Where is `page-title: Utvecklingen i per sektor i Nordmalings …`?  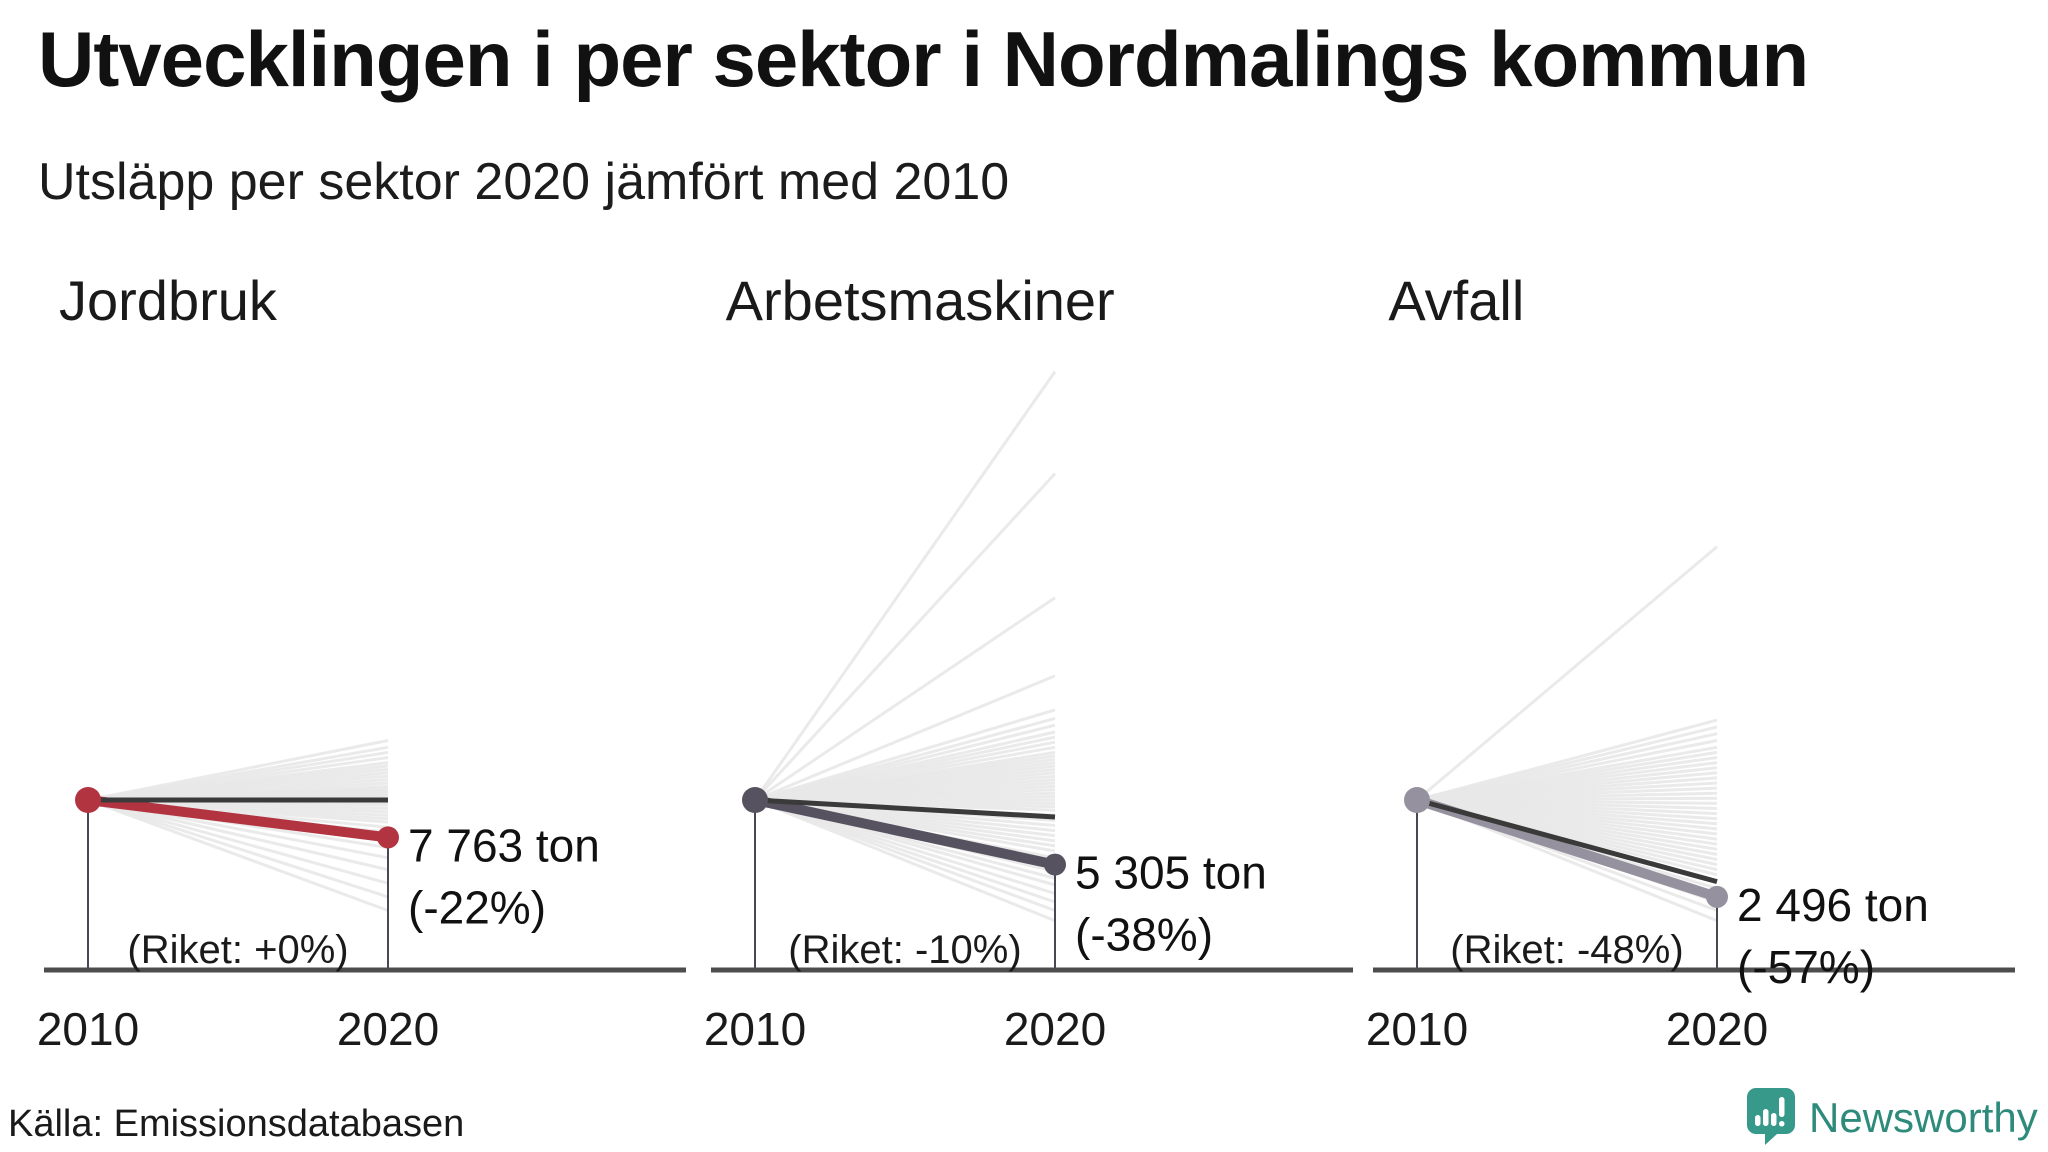
page-title: Utvecklingen i per sektor i Nordmalings … is located at coordinates (923, 59).